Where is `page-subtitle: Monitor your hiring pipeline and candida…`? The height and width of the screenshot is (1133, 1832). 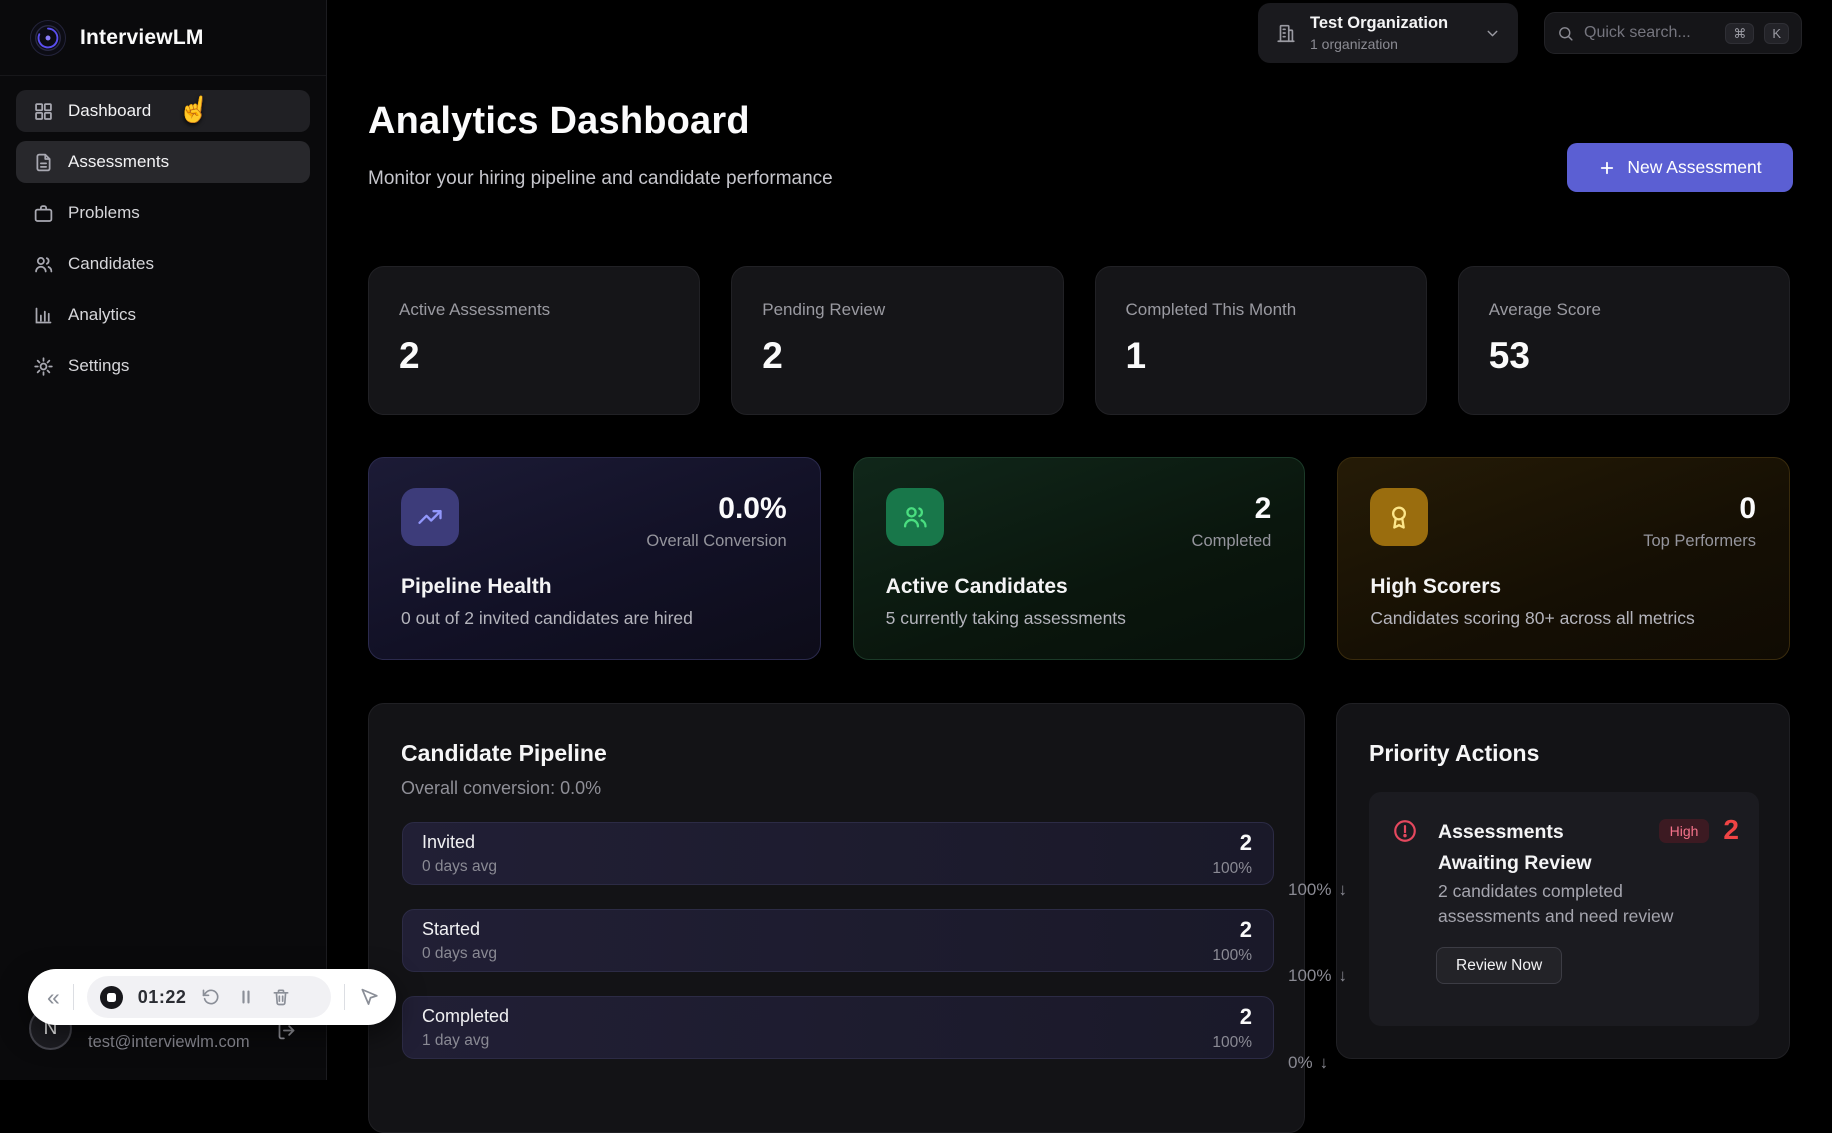 page-subtitle: Monitor your hiring pipeline and candida… is located at coordinates (600, 178).